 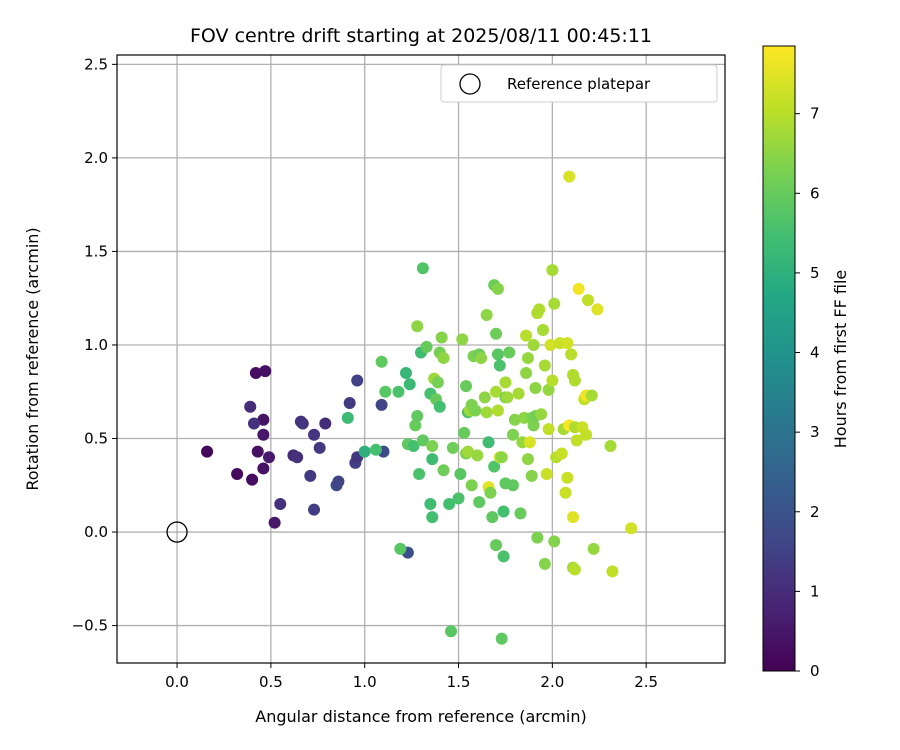 What do you see at coordinates (815, 591) in the screenshot?
I see `colorbar-tick-label: 1` at bounding box center [815, 591].